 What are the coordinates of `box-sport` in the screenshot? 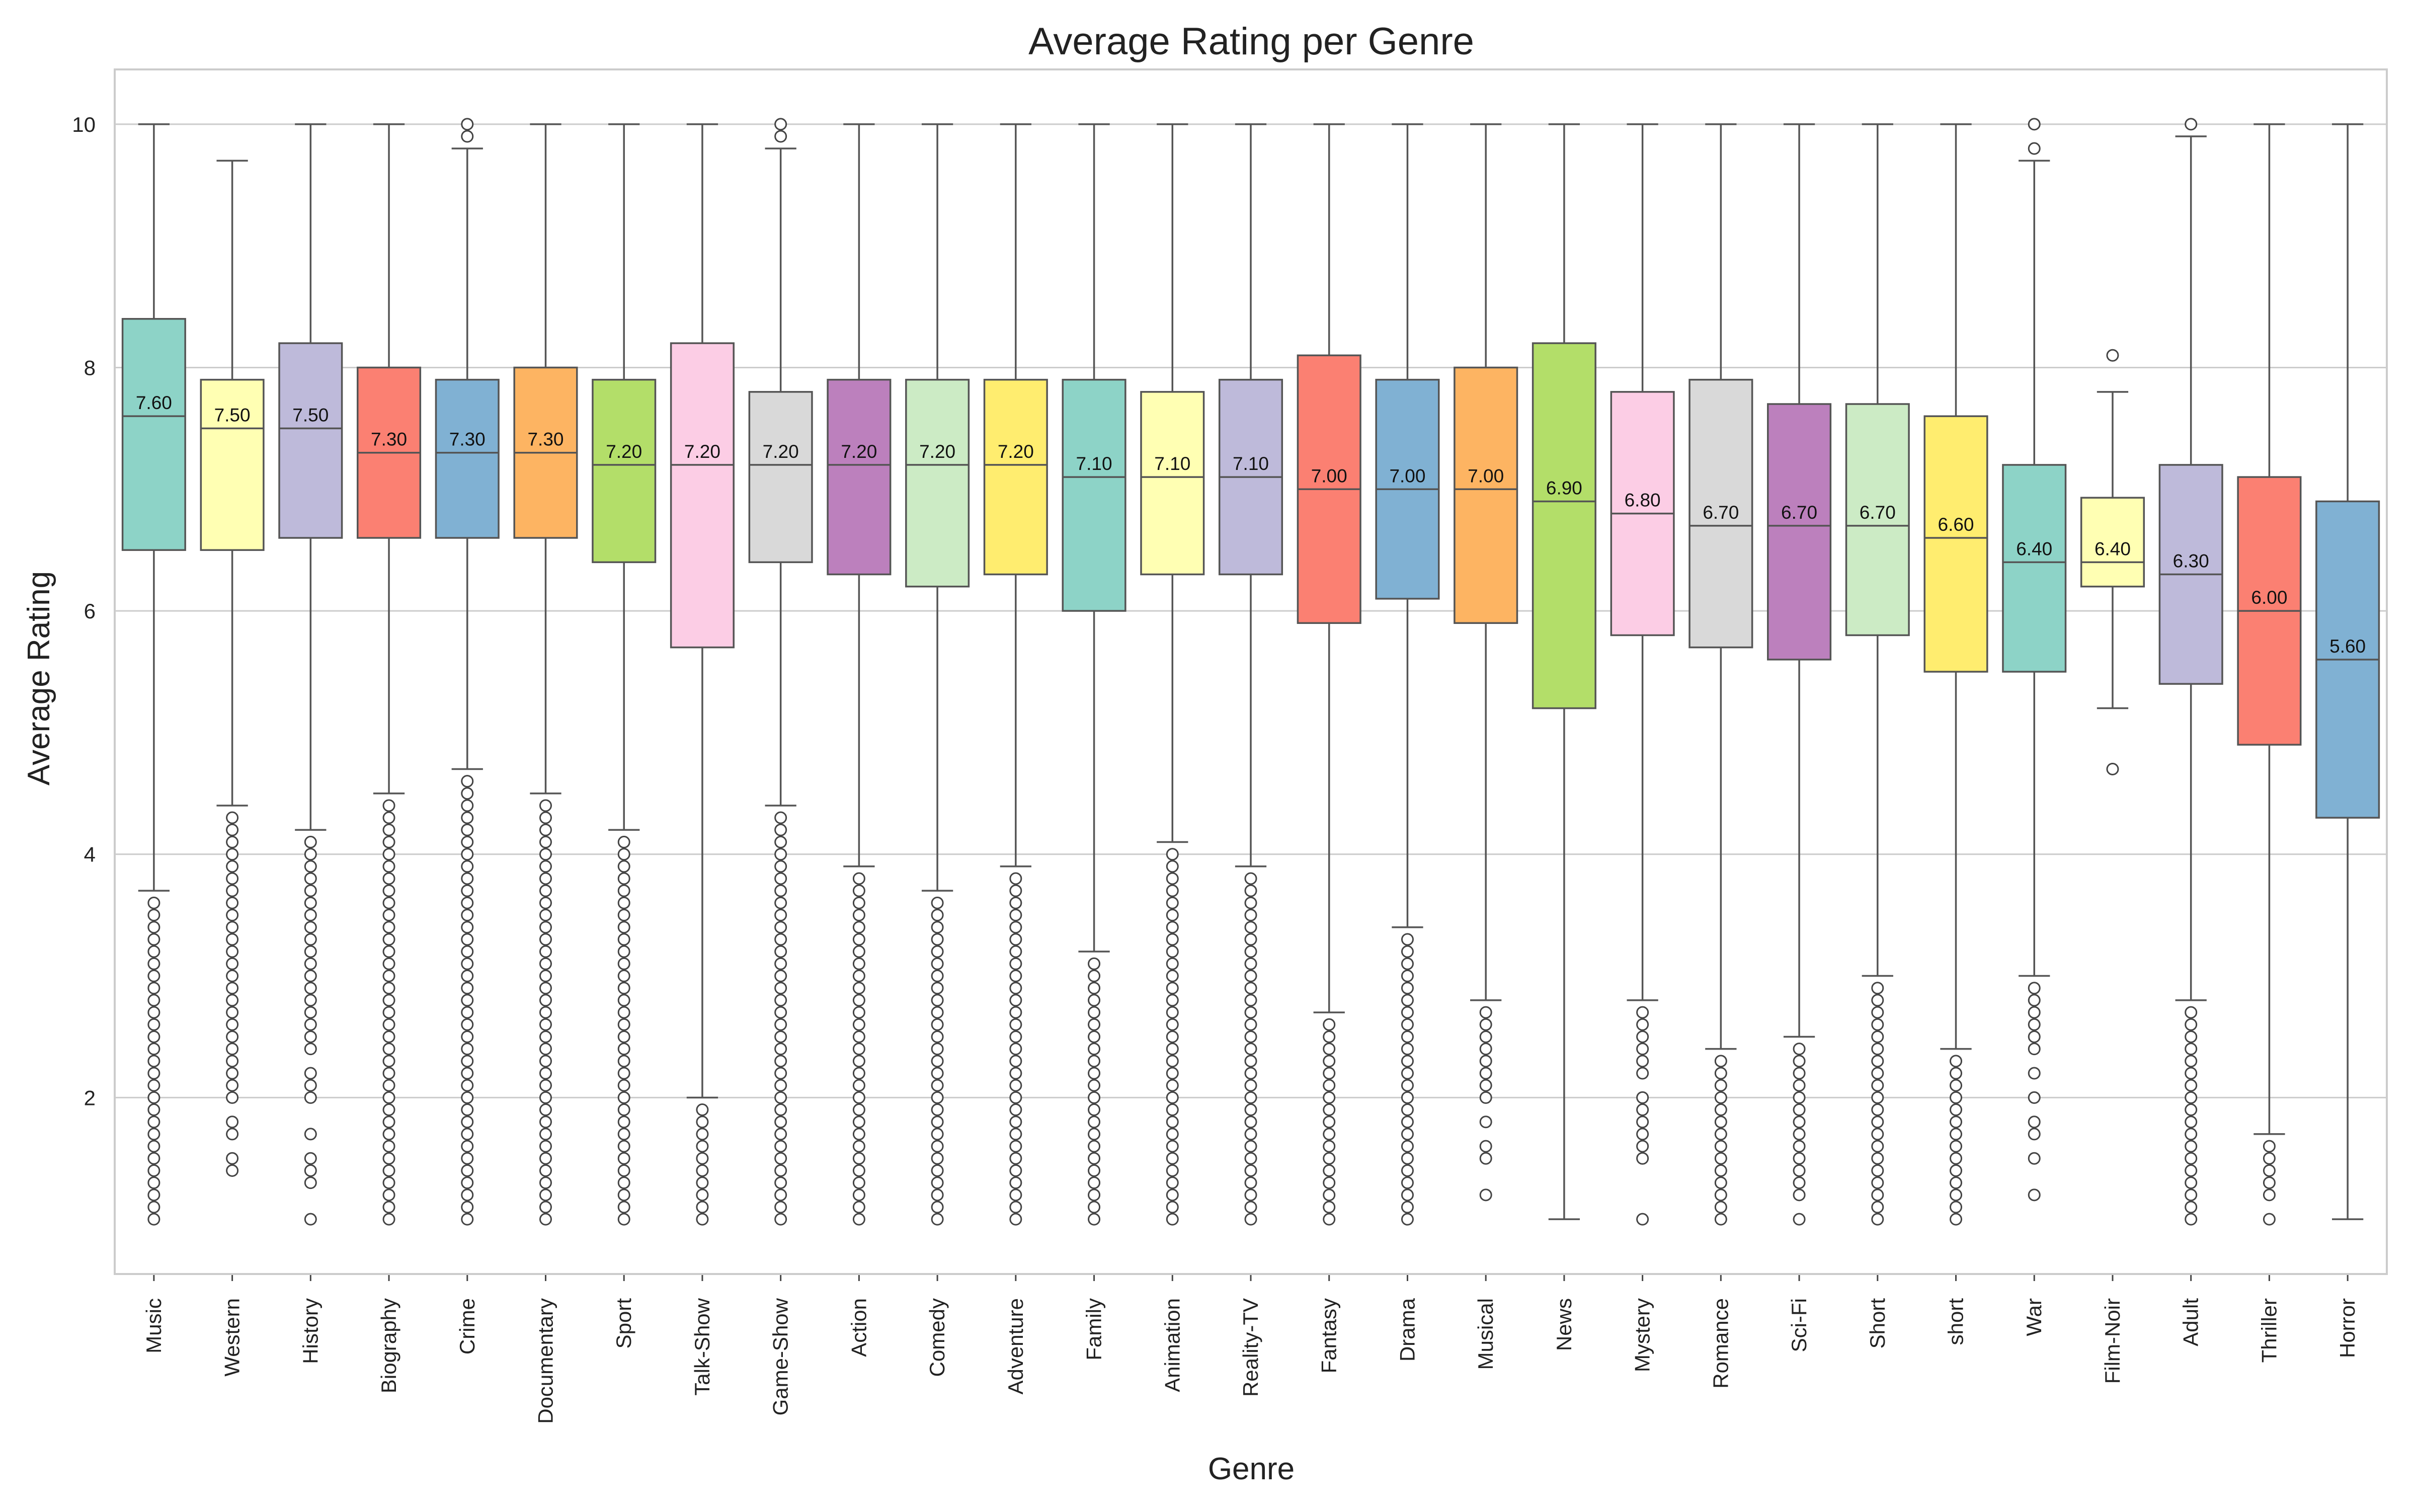 It's located at (624, 471).